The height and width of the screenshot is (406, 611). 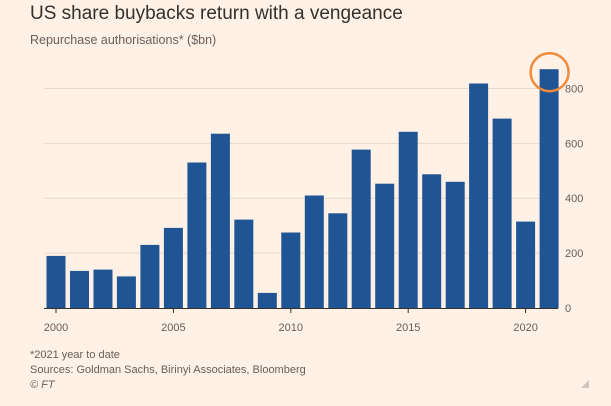 What do you see at coordinates (585, 384) in the screenshot?
I see `resize-grip-icon` at bounding box center [585, 384].